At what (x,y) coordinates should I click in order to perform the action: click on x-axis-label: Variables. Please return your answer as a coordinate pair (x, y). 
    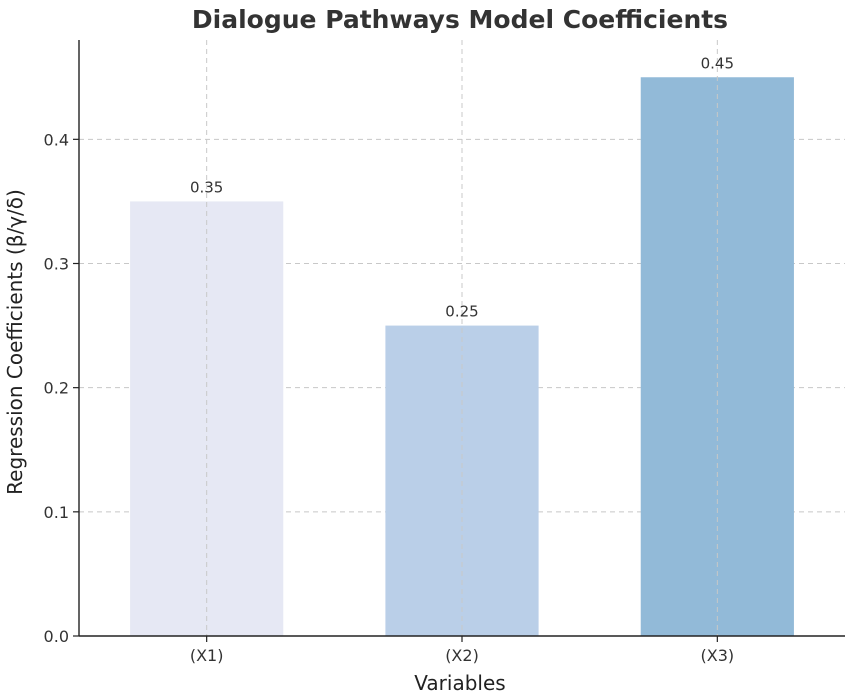
    Looking at the image, I should click on (459, 683).